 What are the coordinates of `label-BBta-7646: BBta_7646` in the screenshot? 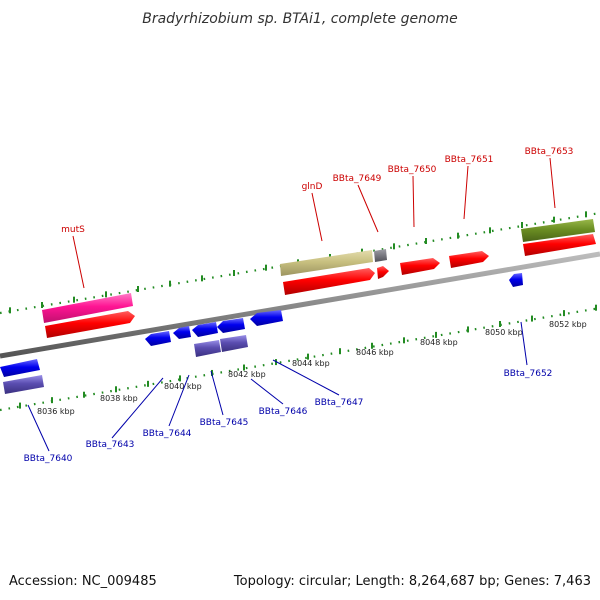 It's located at (283, 412).